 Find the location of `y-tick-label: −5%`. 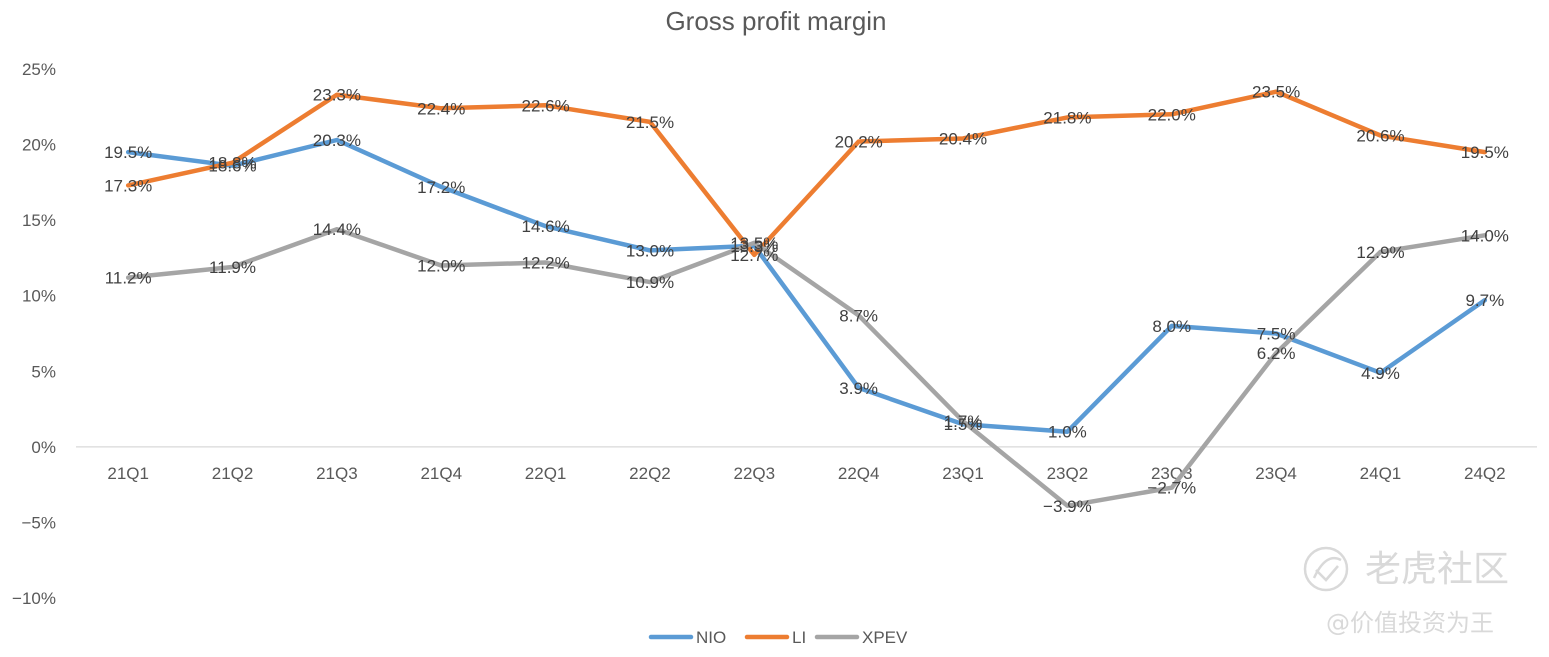

y-tick-label: −5% is located at coordinates (39, 522).